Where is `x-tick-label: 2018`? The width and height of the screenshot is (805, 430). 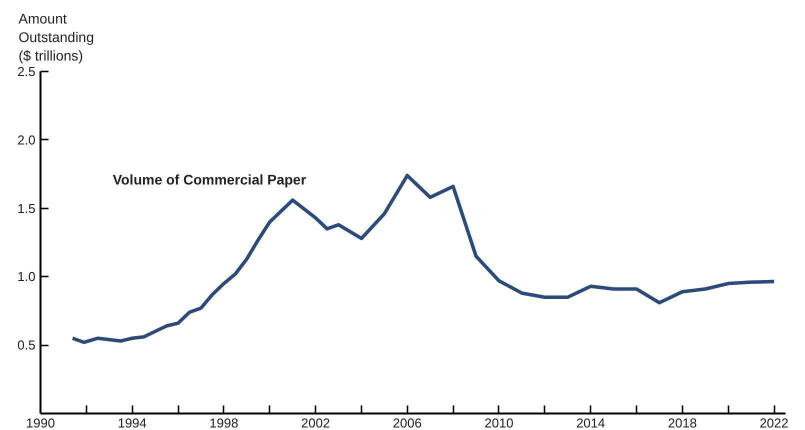 x-tick-label: 2018 is located at coordinates (682, 423).